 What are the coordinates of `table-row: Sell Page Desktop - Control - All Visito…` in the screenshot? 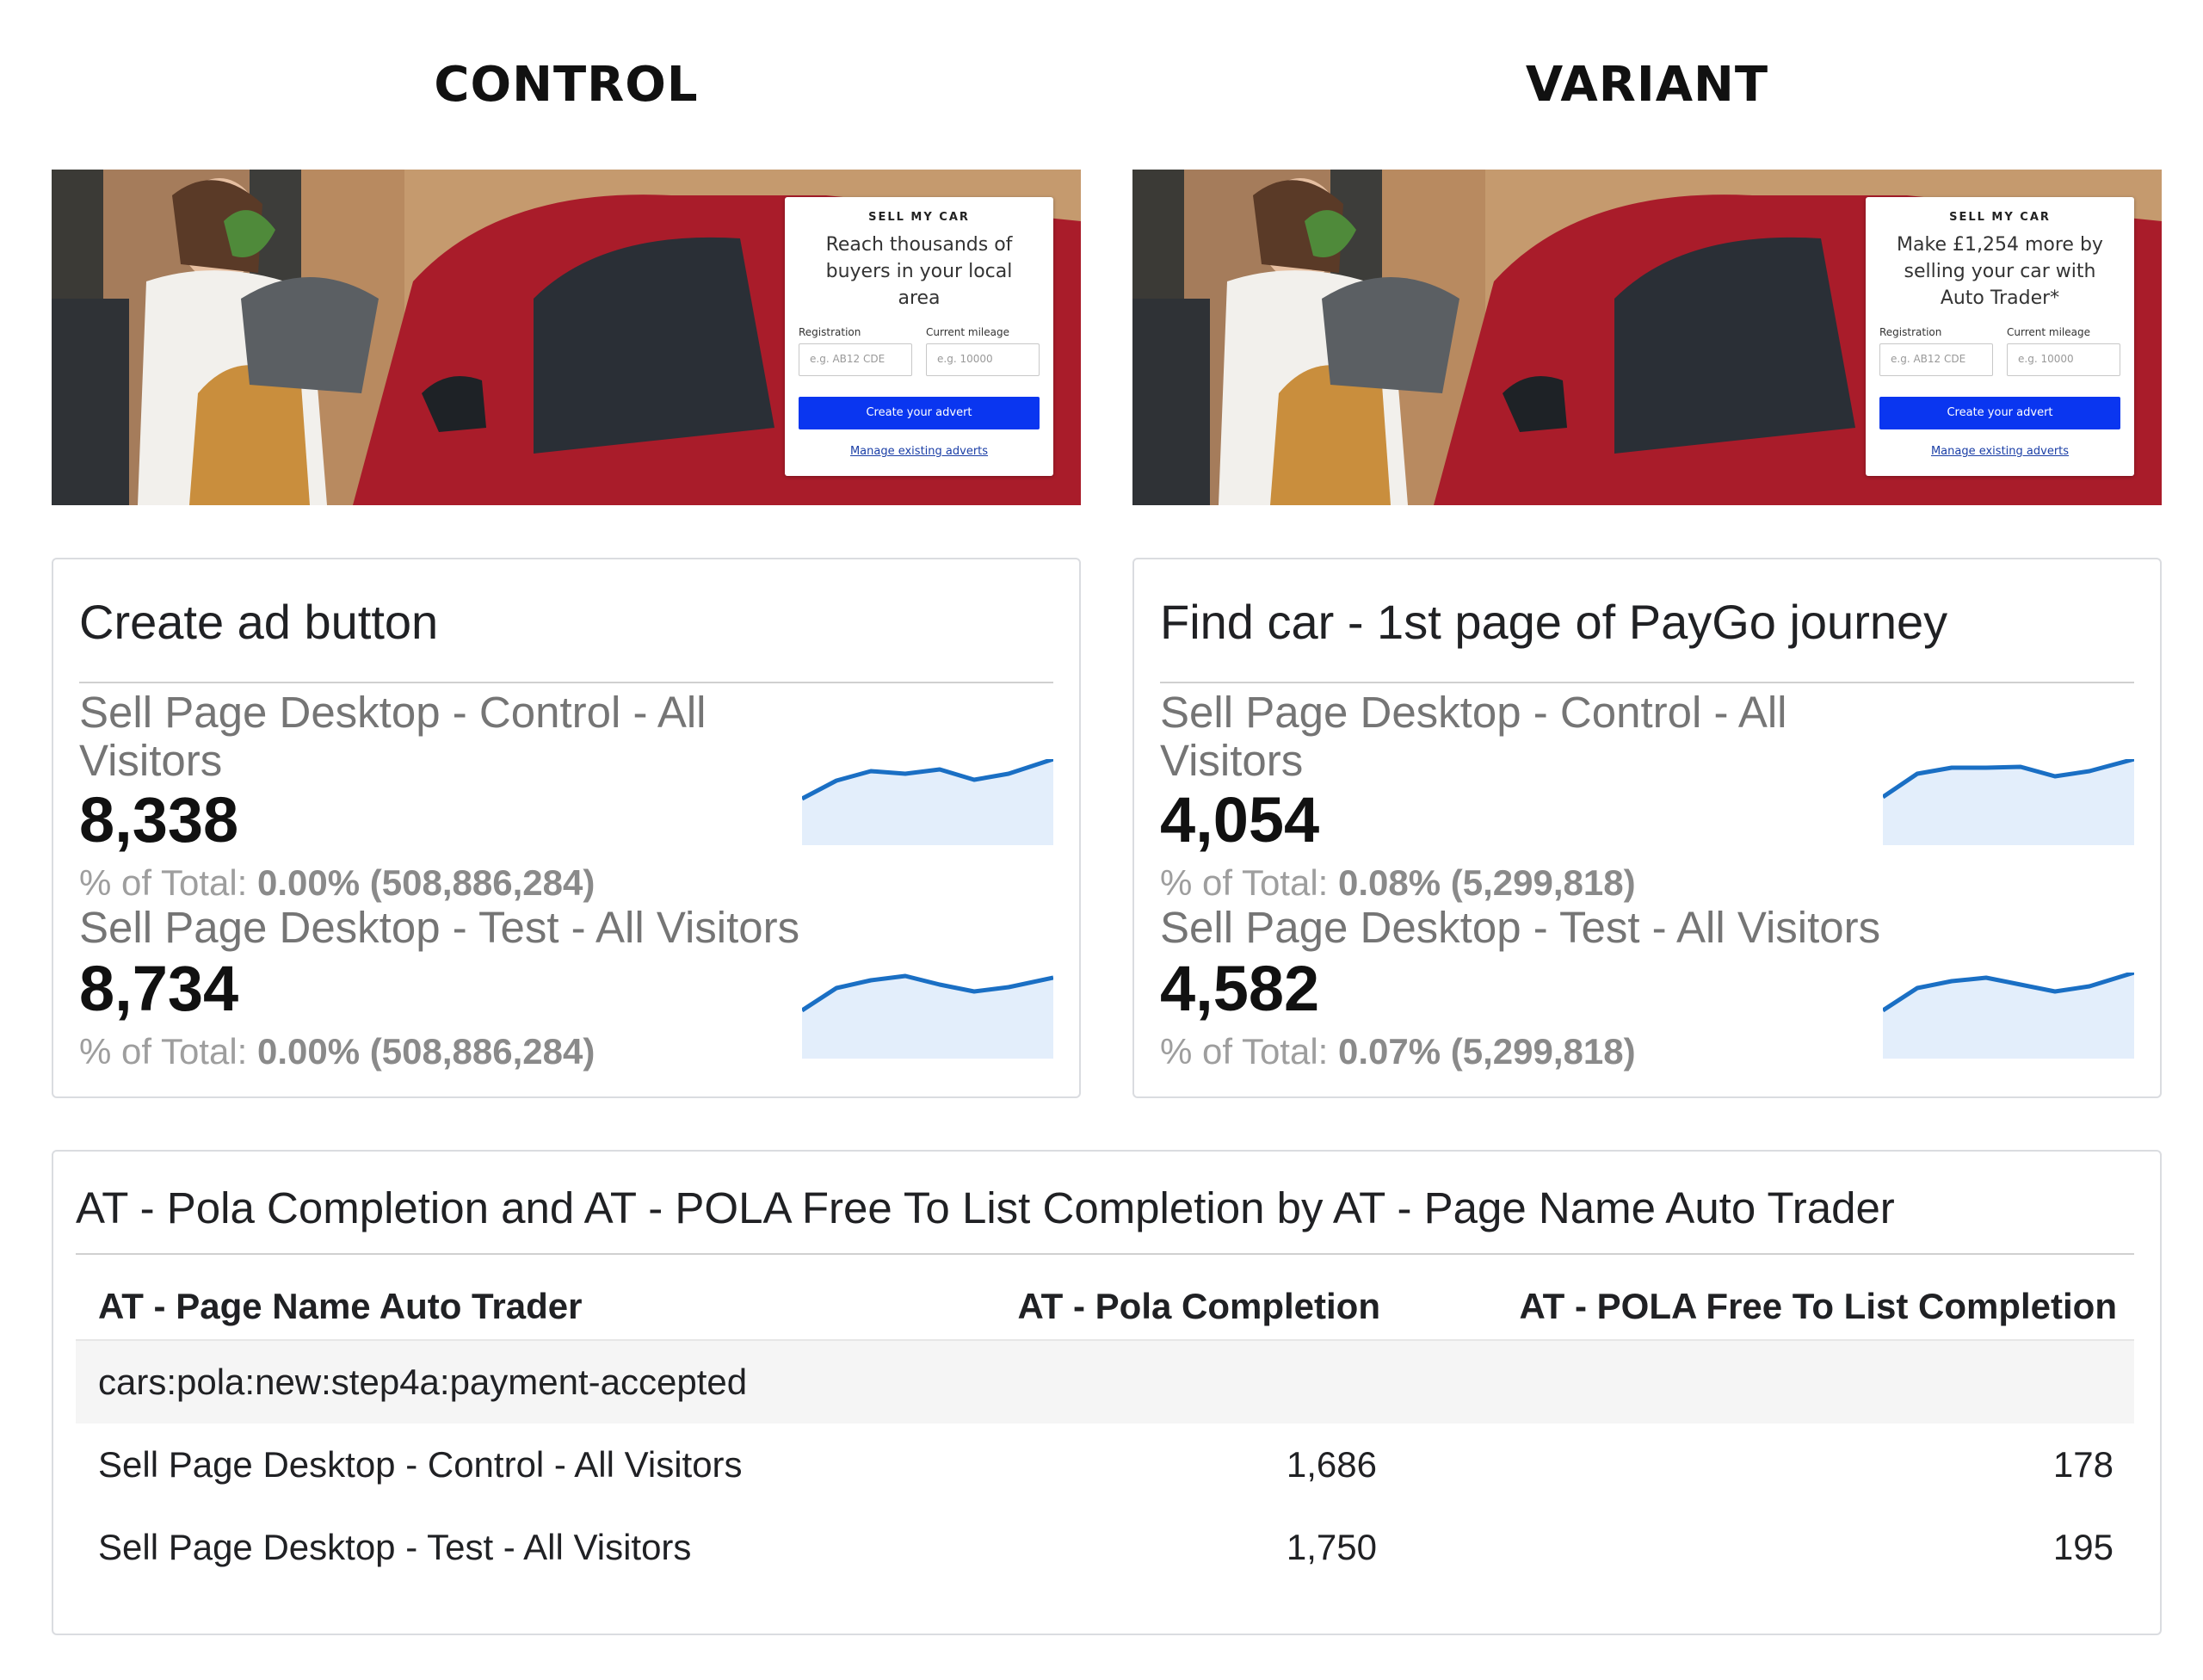 It's located at (1105, 1465).